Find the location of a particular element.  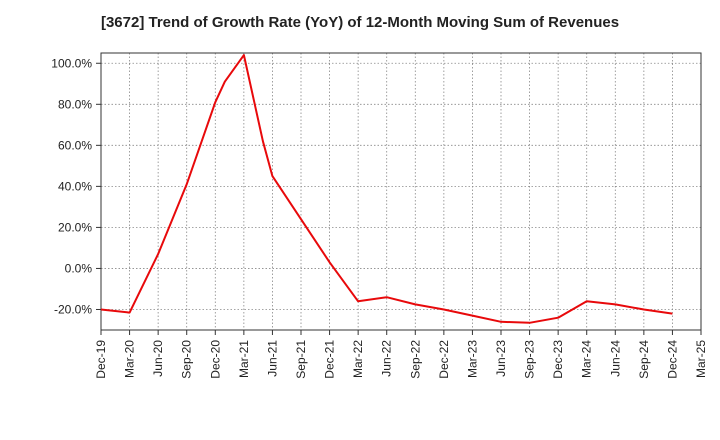

x-tick-label: Dec-21 is located at coordinates (330, 359).